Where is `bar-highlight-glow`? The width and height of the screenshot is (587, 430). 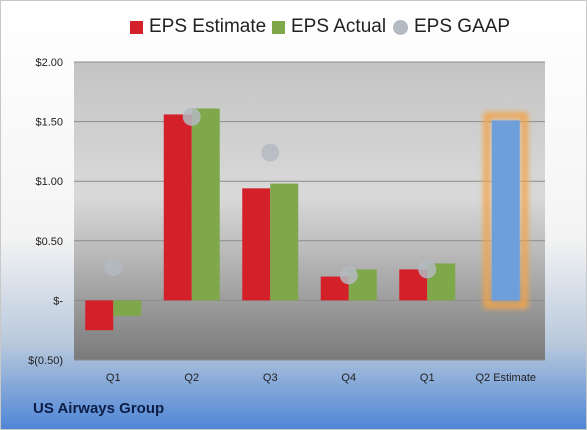 bar-highlight-glow is located at coordinates (505, 210).